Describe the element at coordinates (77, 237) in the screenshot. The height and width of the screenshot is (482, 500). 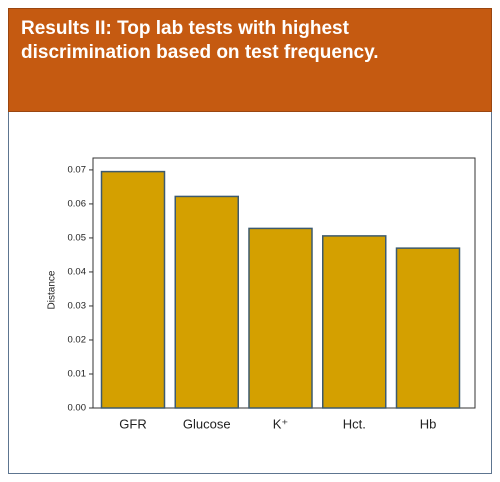
I see `y-tick-label: 0.05` at that location.